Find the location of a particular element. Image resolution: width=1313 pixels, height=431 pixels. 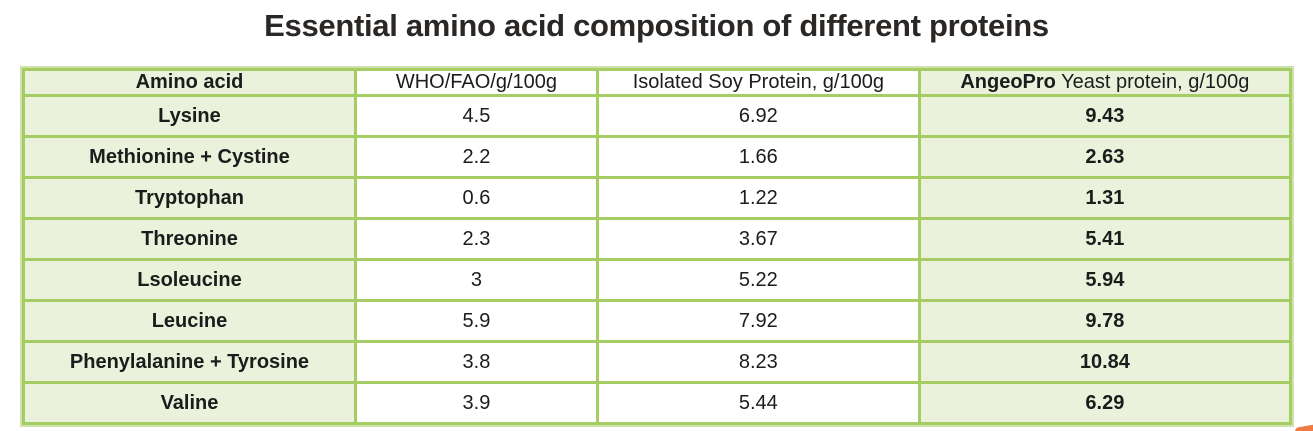

amino-acid-cell: Phenylalanine + Tyrosine is located at coordinates (189, 362).